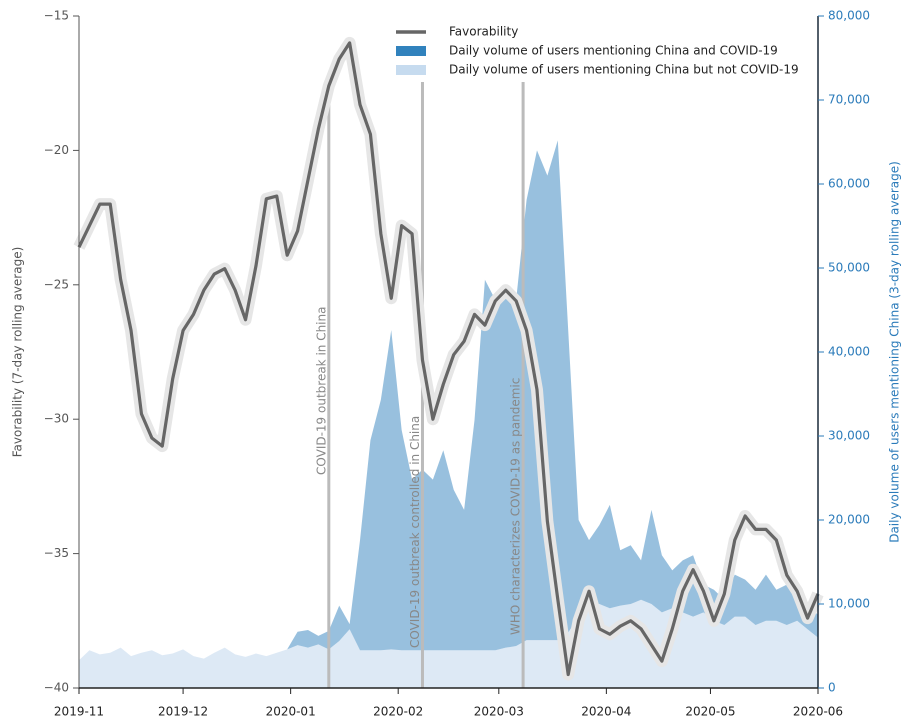 The width and height of the screenshot is (904, 722). What do you see at coordinates (398, 712) in the screenshot?
I see `x-tick-label: 2020-02` at bounding box center [398, 712].